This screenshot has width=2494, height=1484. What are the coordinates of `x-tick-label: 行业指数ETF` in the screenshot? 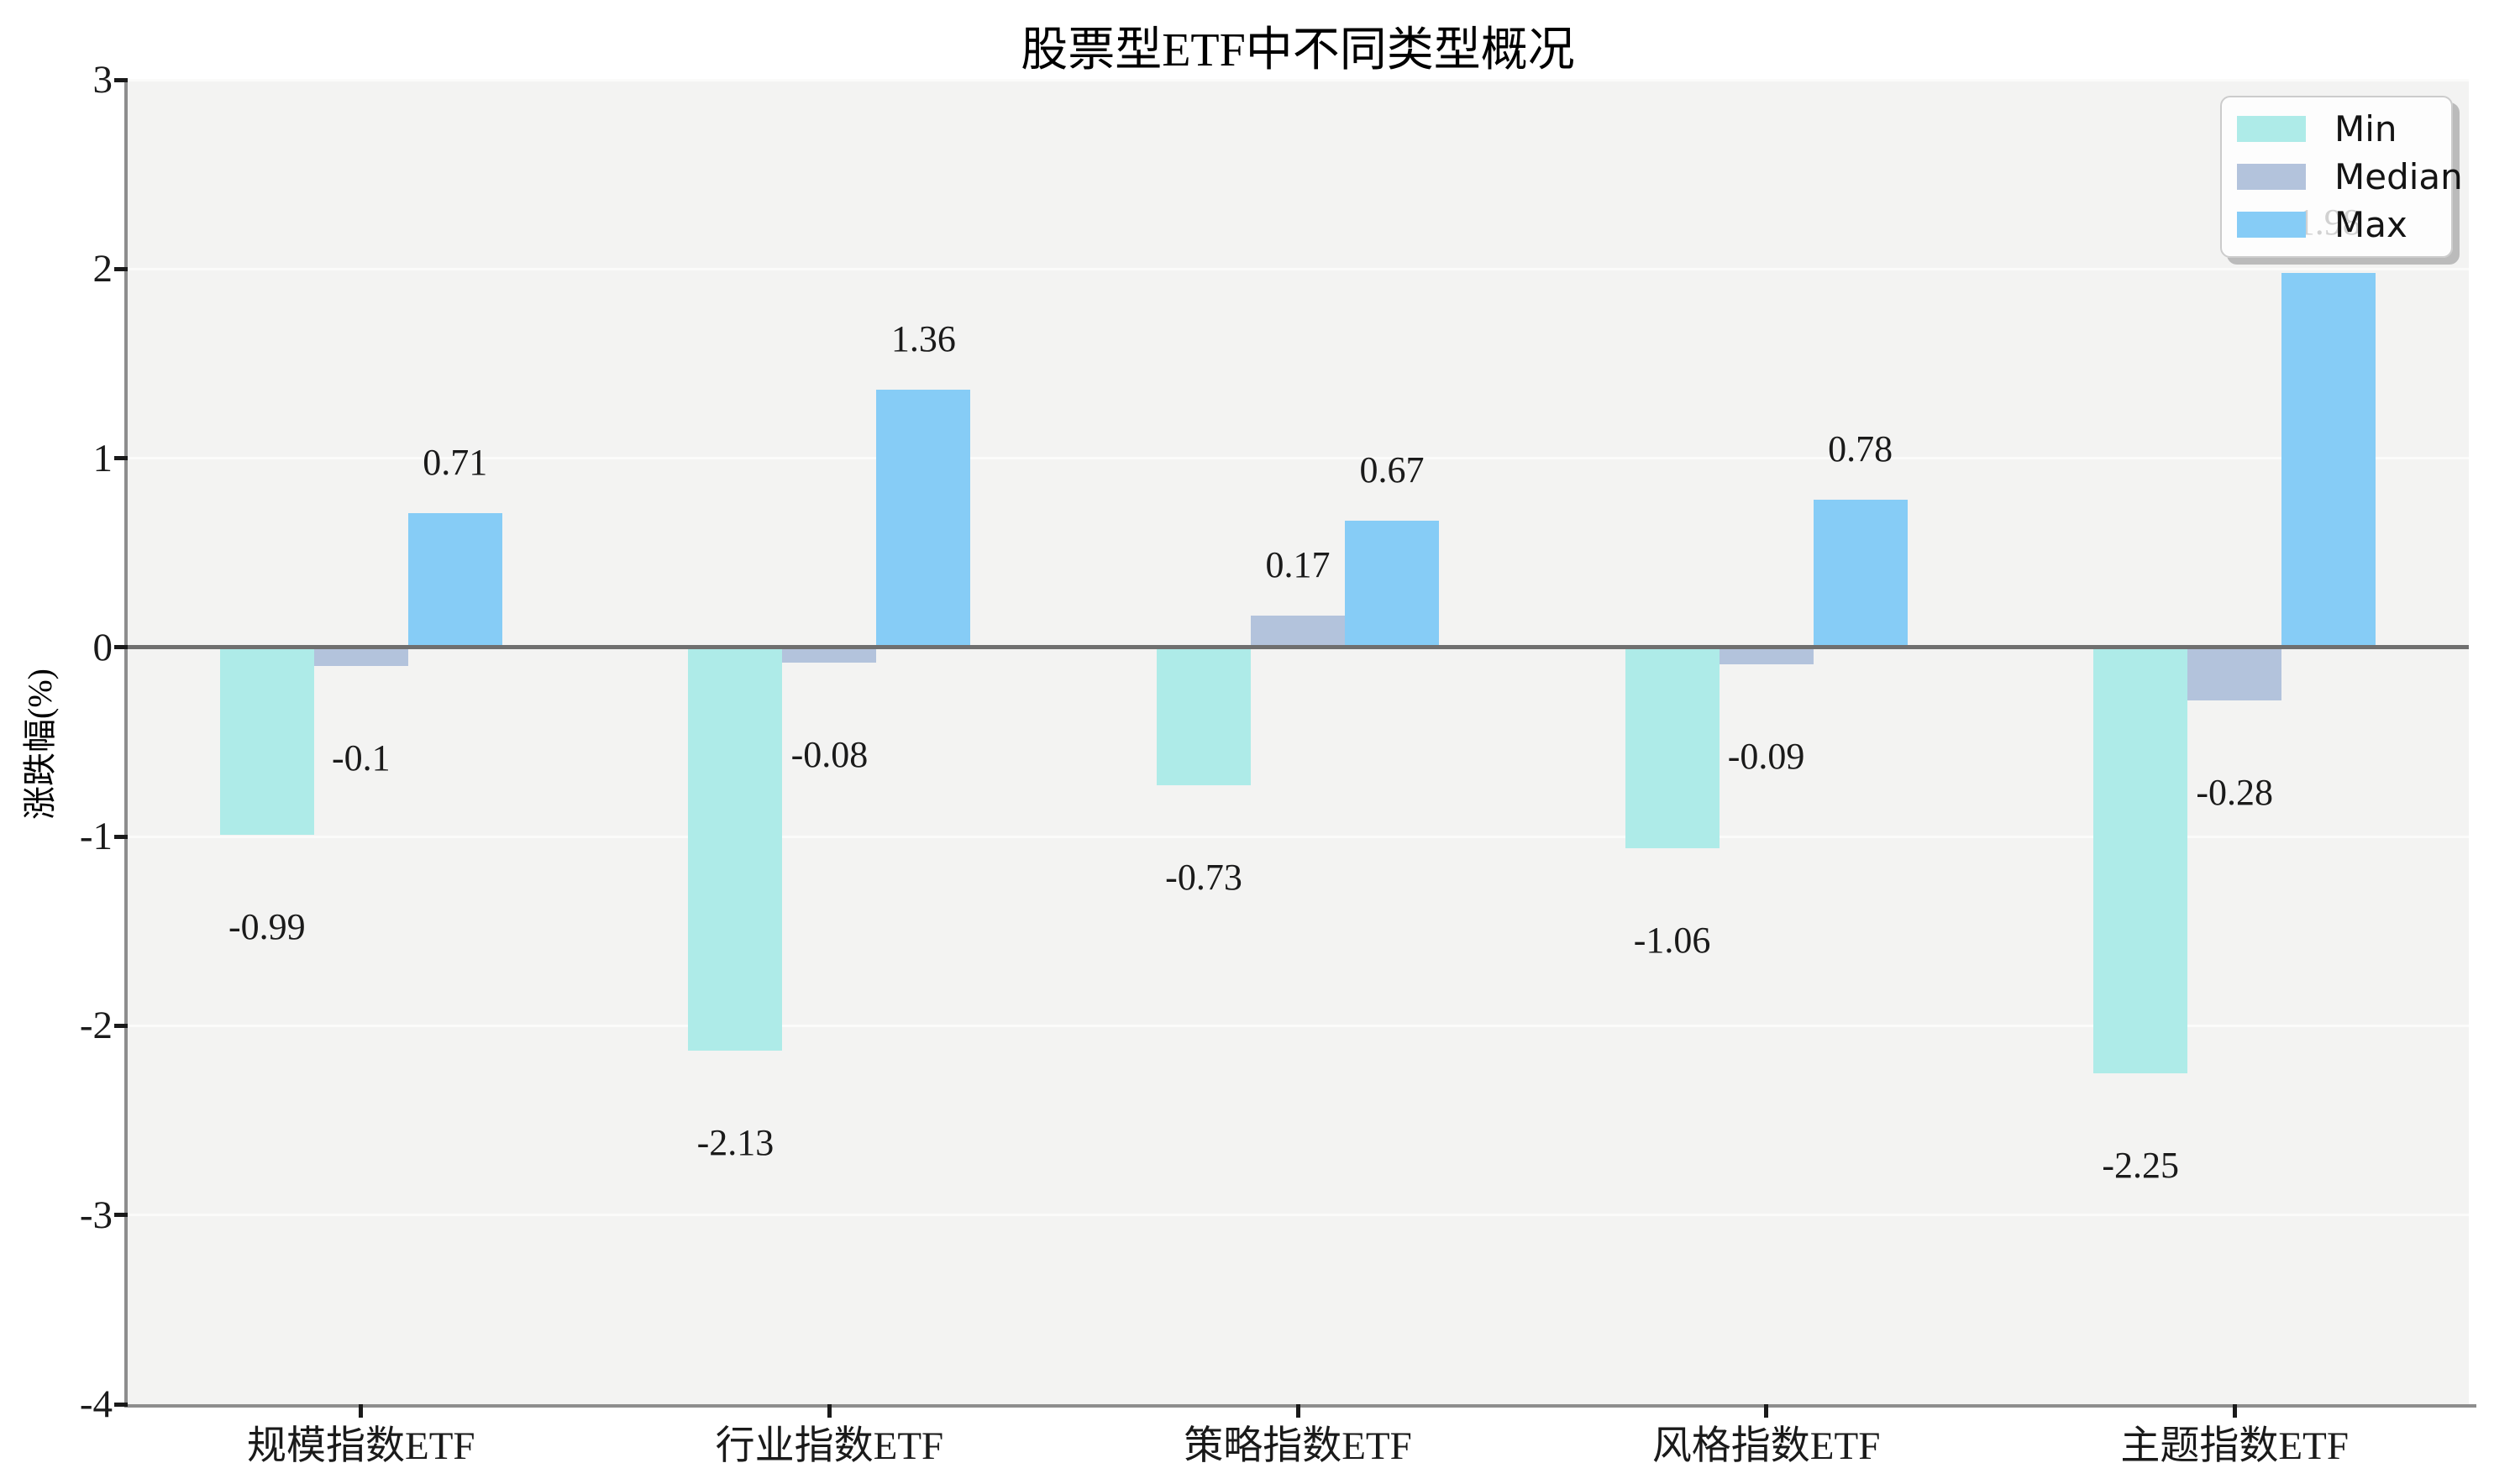 It's located at (829, 1446).